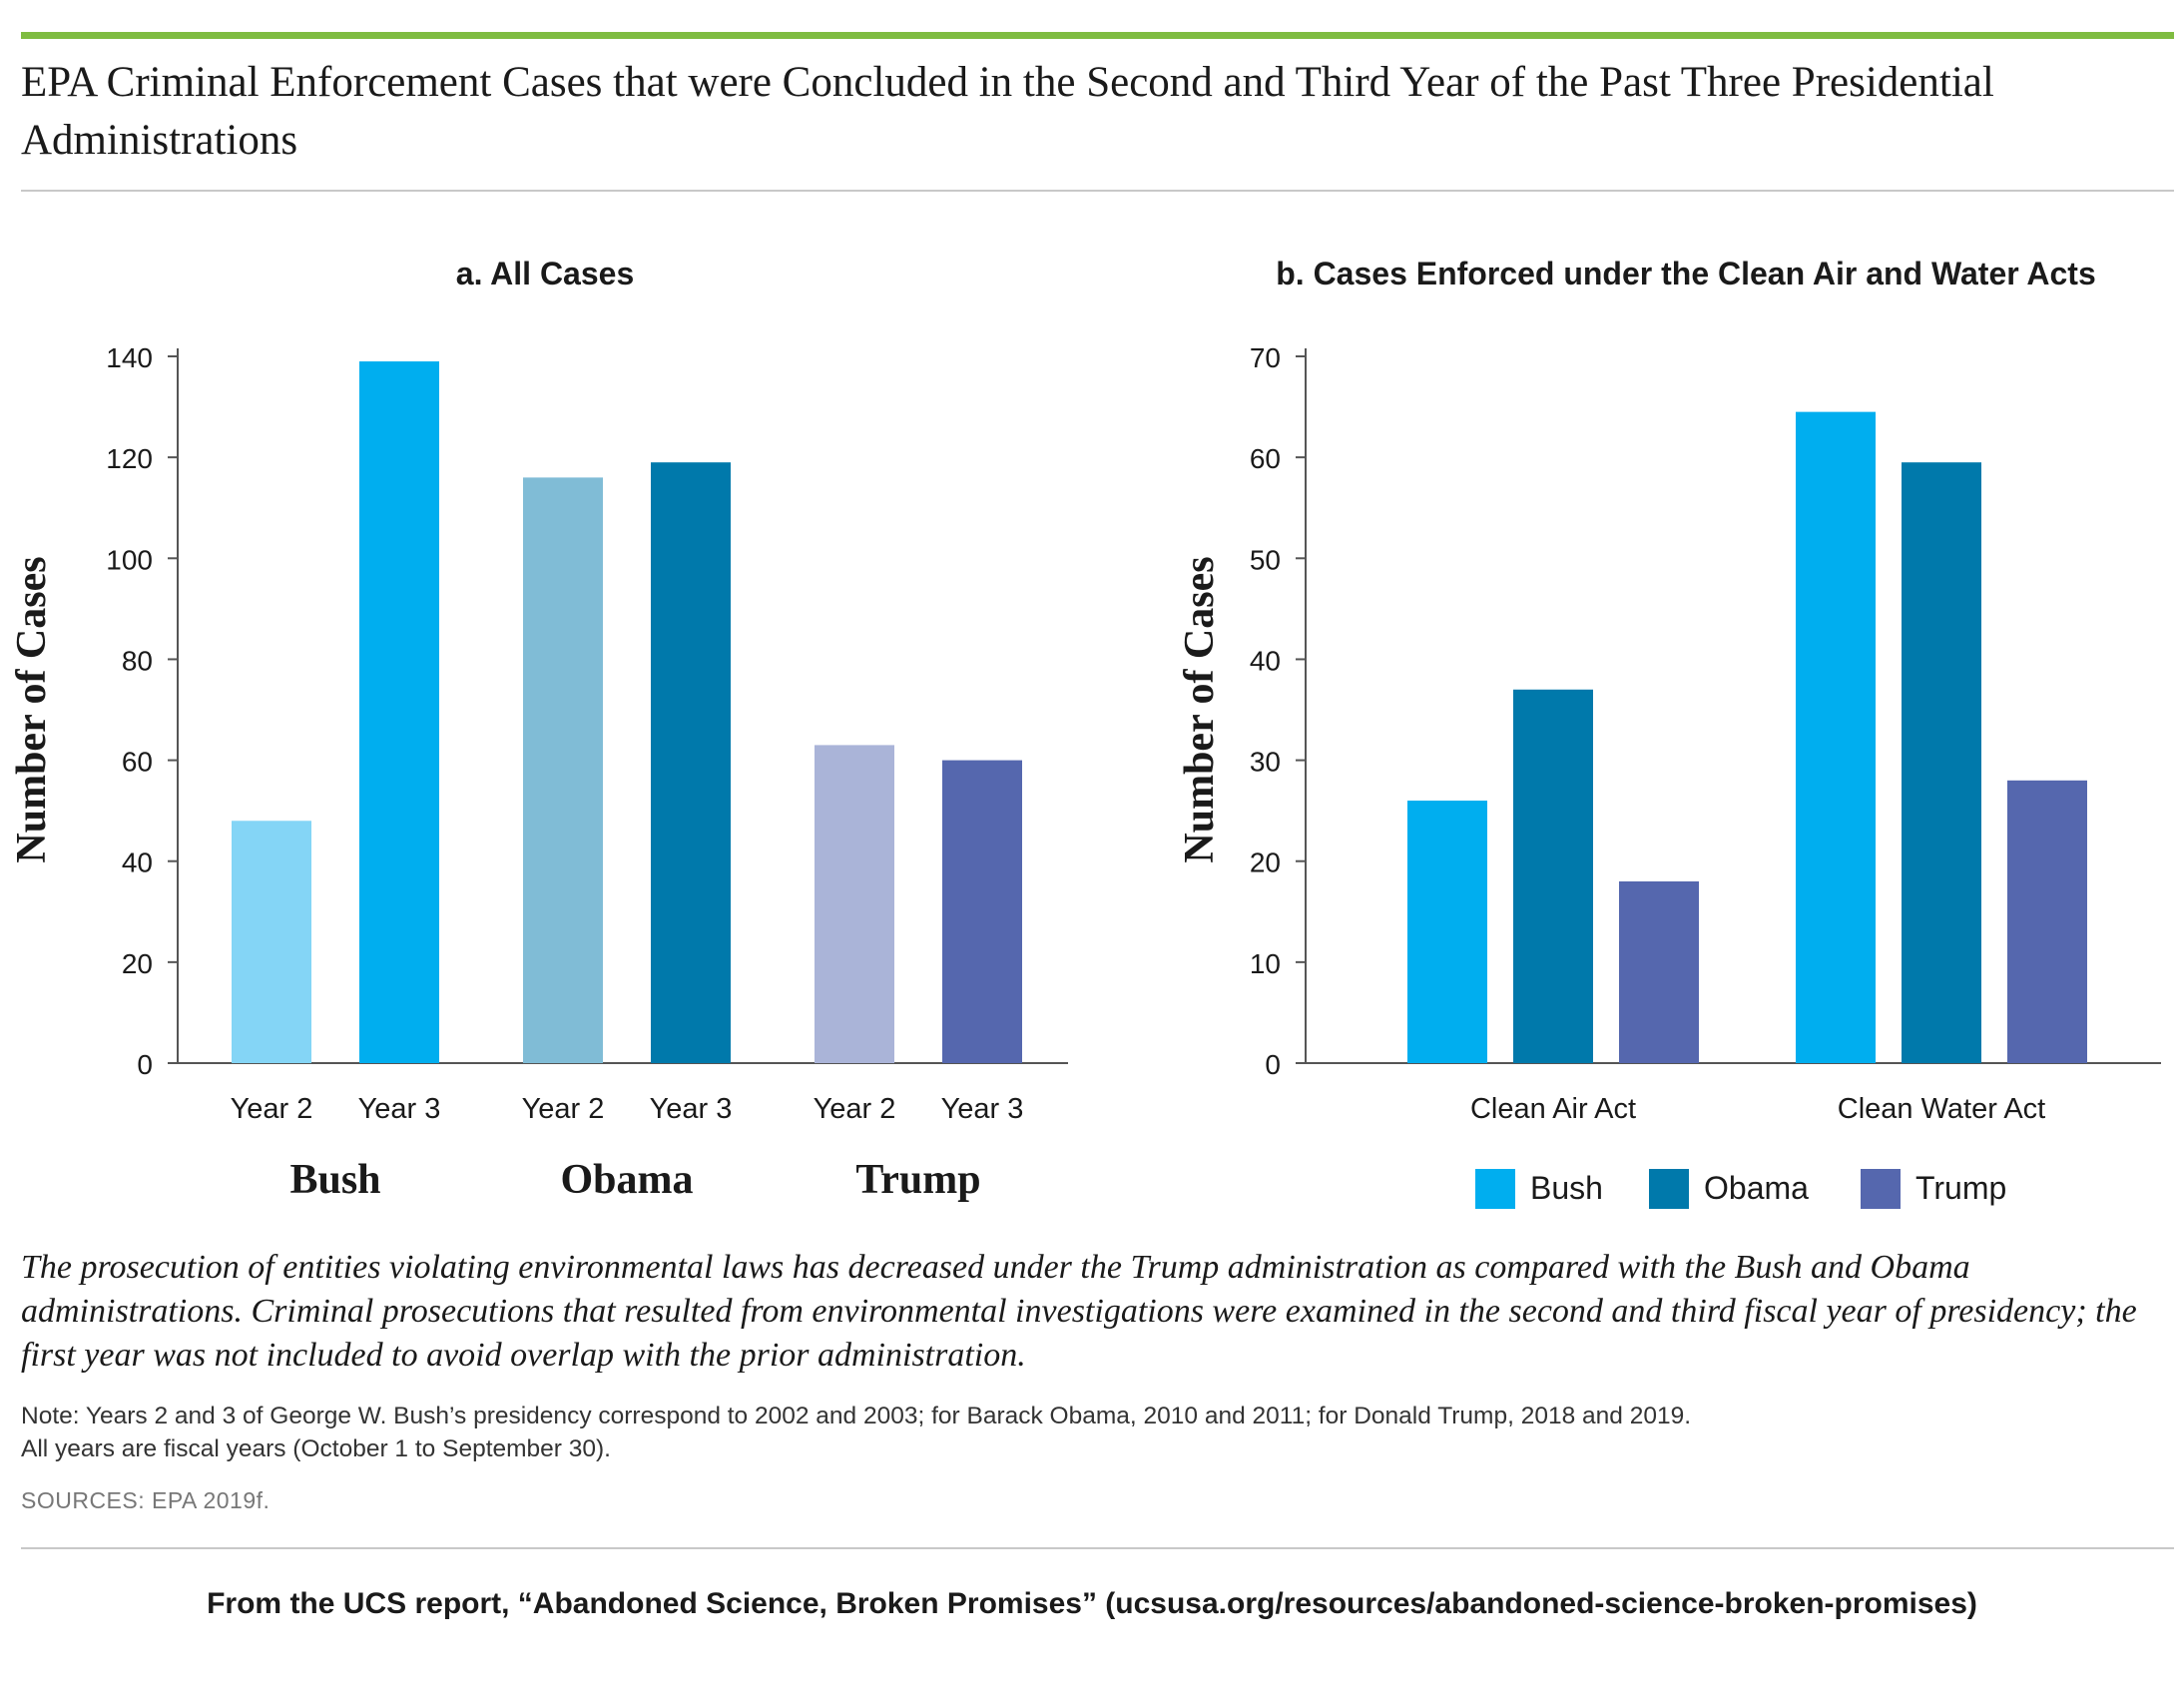 This screenshot has height=1697, width=2184. I want to click on legend-label: Bush, so click(1567, 1188).